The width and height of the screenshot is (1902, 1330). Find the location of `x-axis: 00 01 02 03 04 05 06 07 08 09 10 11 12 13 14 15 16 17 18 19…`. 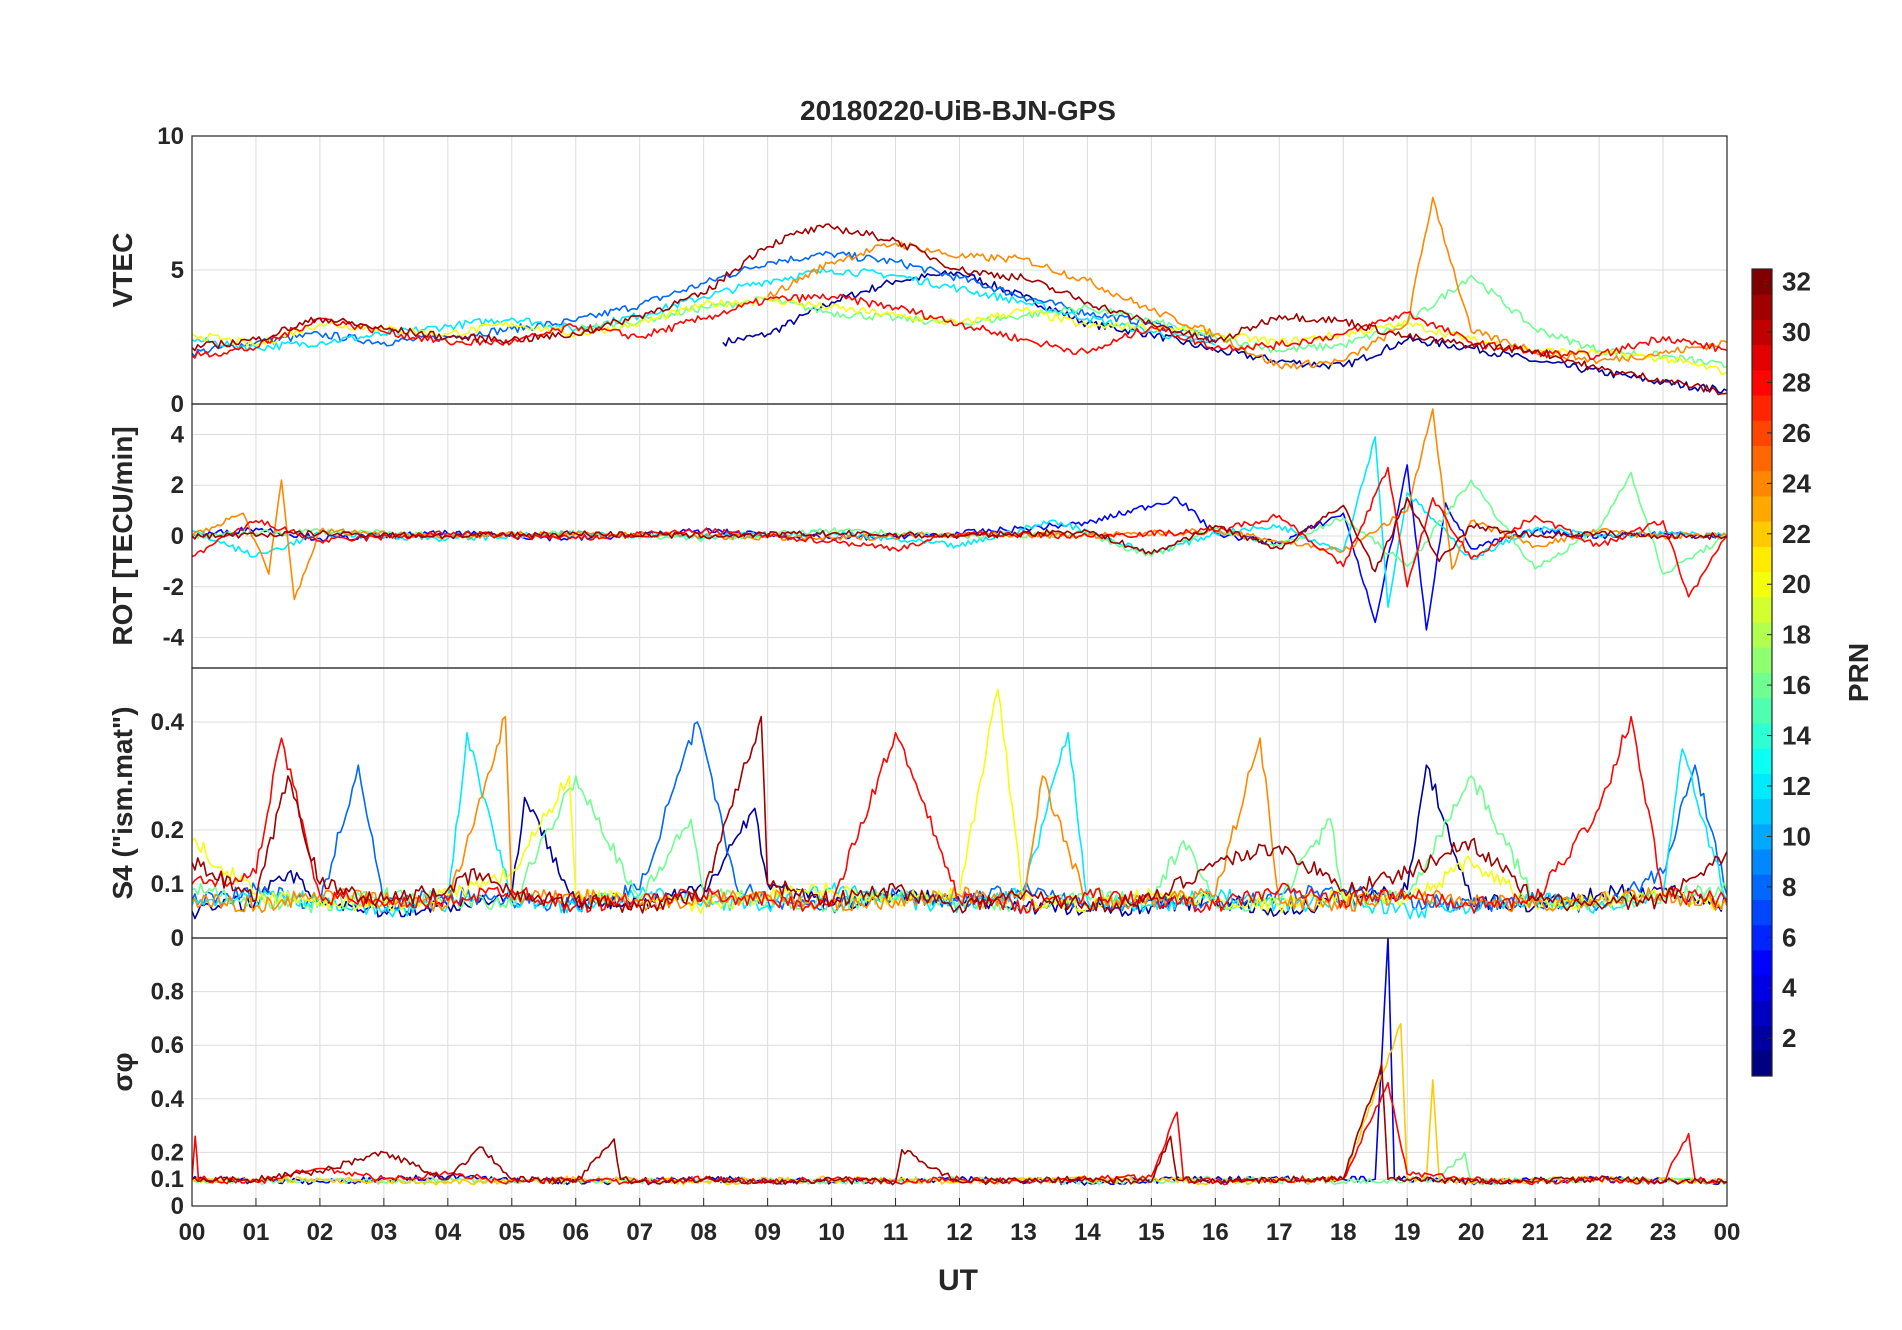

x-axis: 00 01 02 03 04 05 06 07 08 09 10 11 12 13 14 15 16 17 18 19… is located at coordinates (960, 1222).